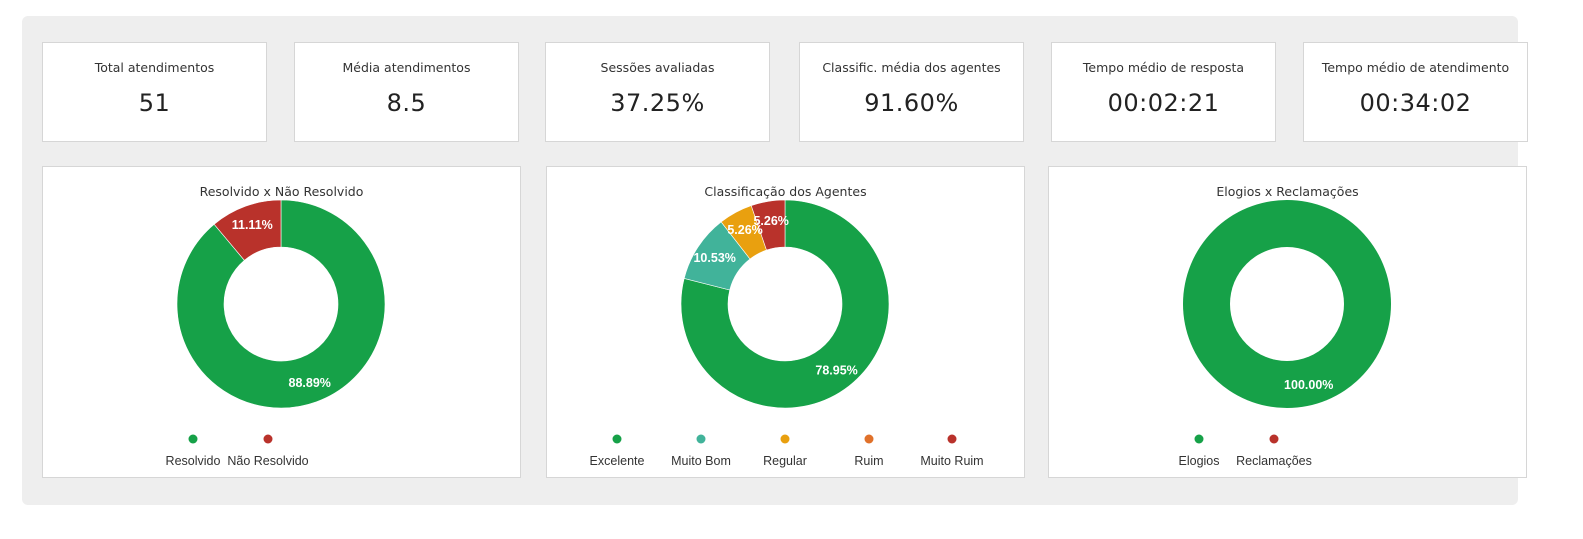 This screenshot has height=539, width=1583. What do you see at coordinates (1163, 103) in the screenshot?
I see `kpi-value: 00:02:21` at bounding box center [1163, 103].